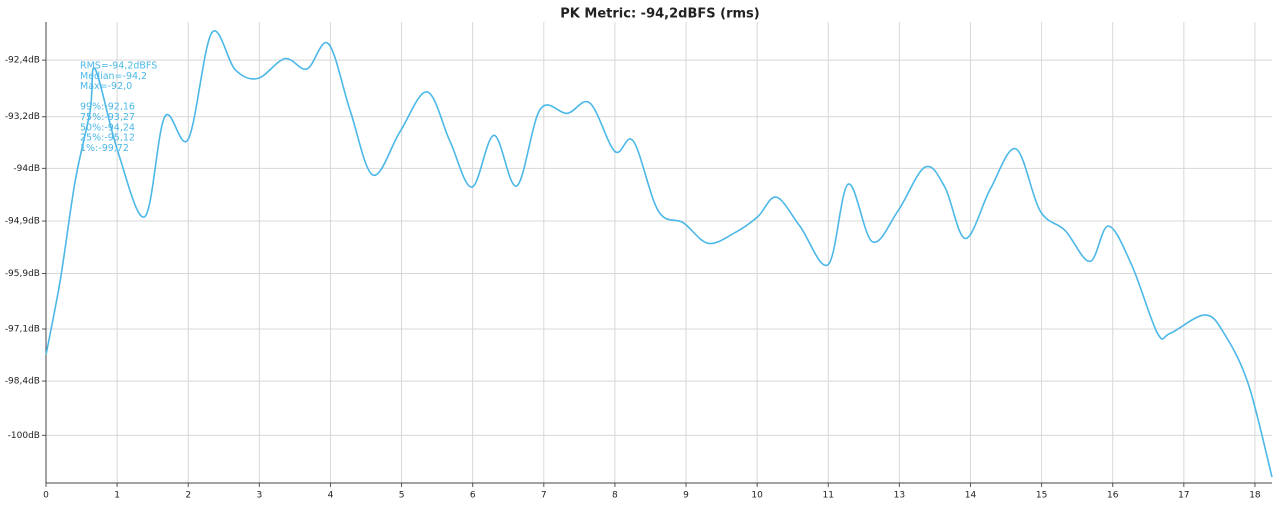  What do you see at coordinates (899, 496) in the screenshot?
I see `x-tick-label: 13` at bounding box center [899, 496].